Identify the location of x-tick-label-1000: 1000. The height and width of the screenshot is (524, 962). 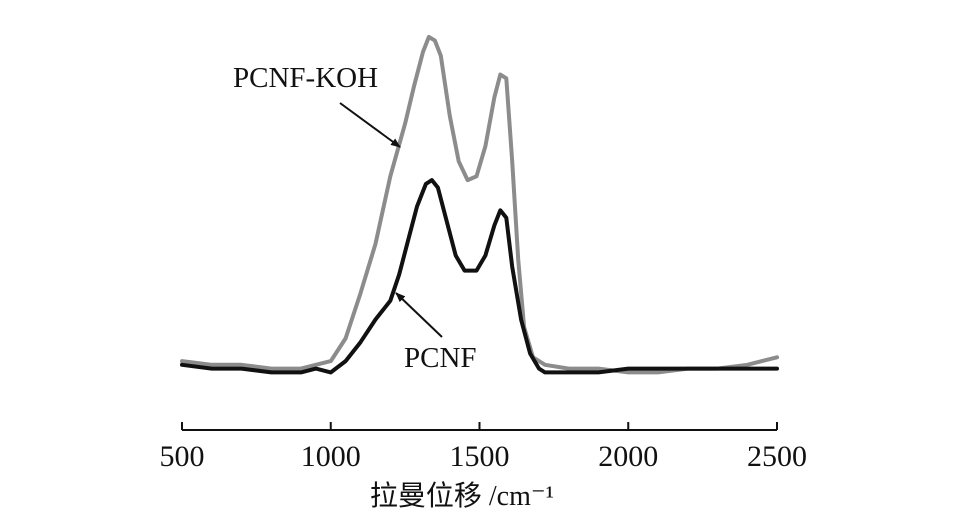
(331, 456).